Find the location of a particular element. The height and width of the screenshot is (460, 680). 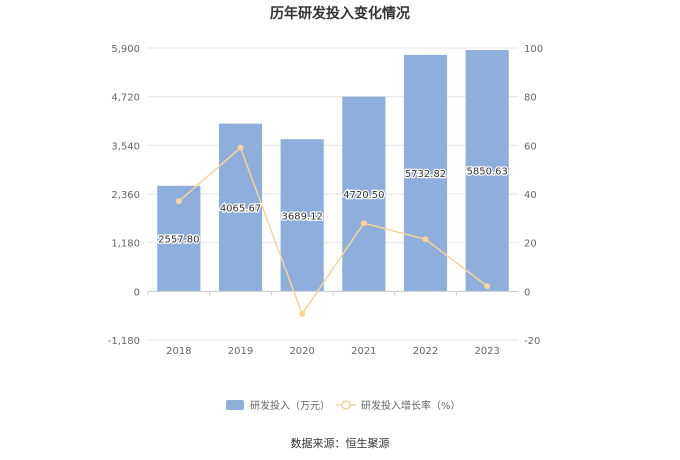

y-left-tick-label: 2,360 is located at coordinates (125, 195).